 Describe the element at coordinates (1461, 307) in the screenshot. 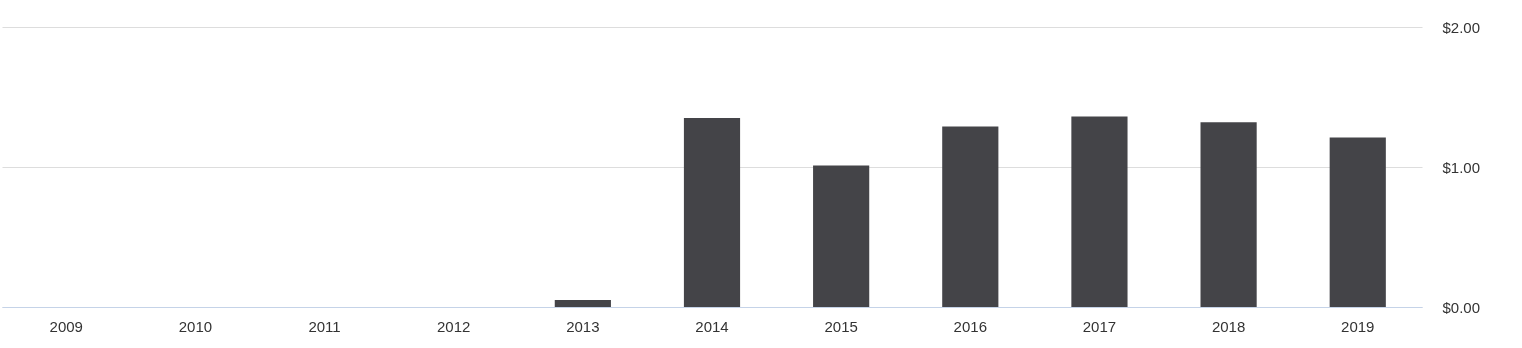

I see `y-tick-label: $0.00` at that location.